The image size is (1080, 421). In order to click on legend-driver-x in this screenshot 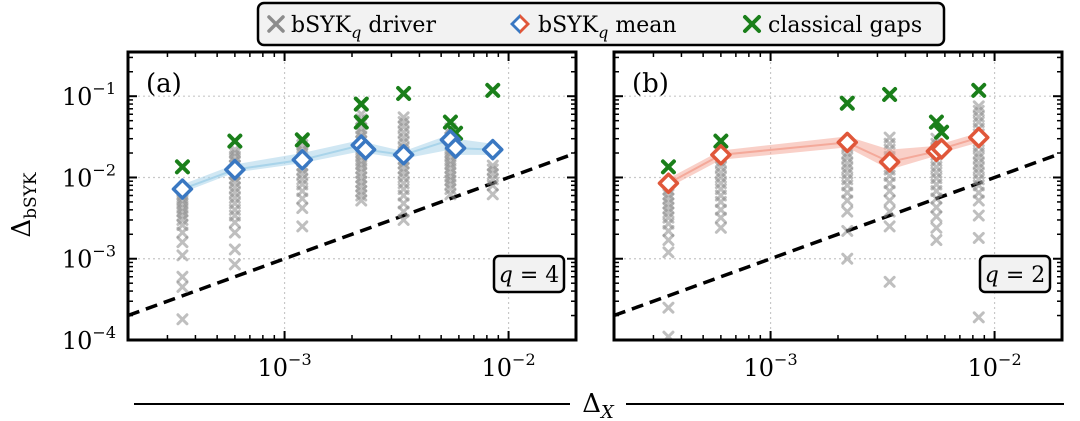, I will do `click(276, 24)`.